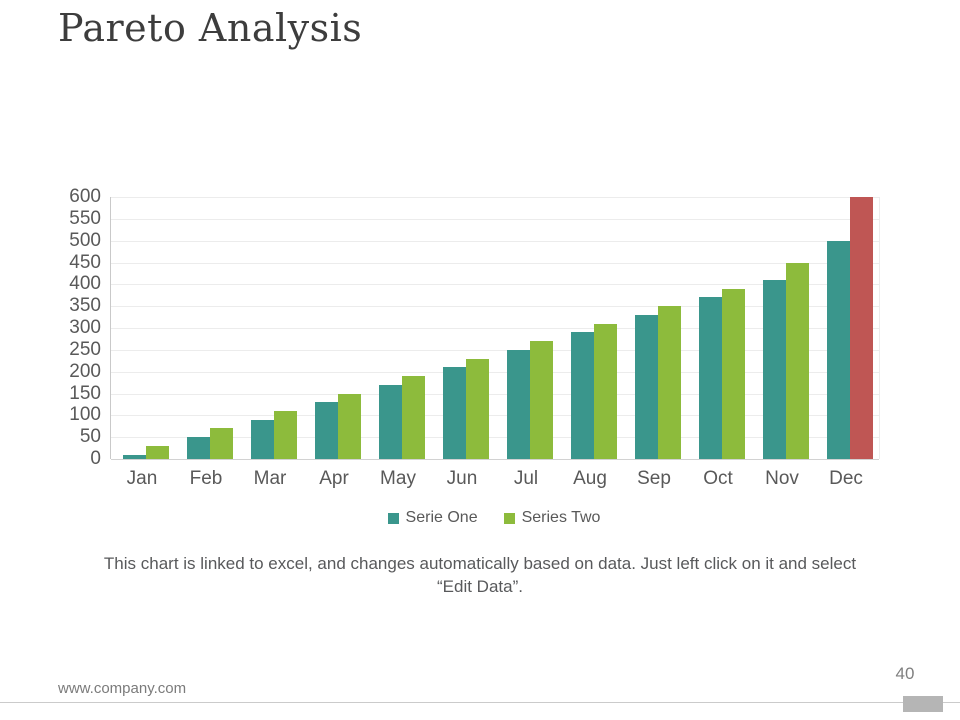 The height and width of the screenshot is (720, 960). Describe the element at coordinates (526, 478) in the screenshot. I see `x-tick-jul: Jul` at that location.